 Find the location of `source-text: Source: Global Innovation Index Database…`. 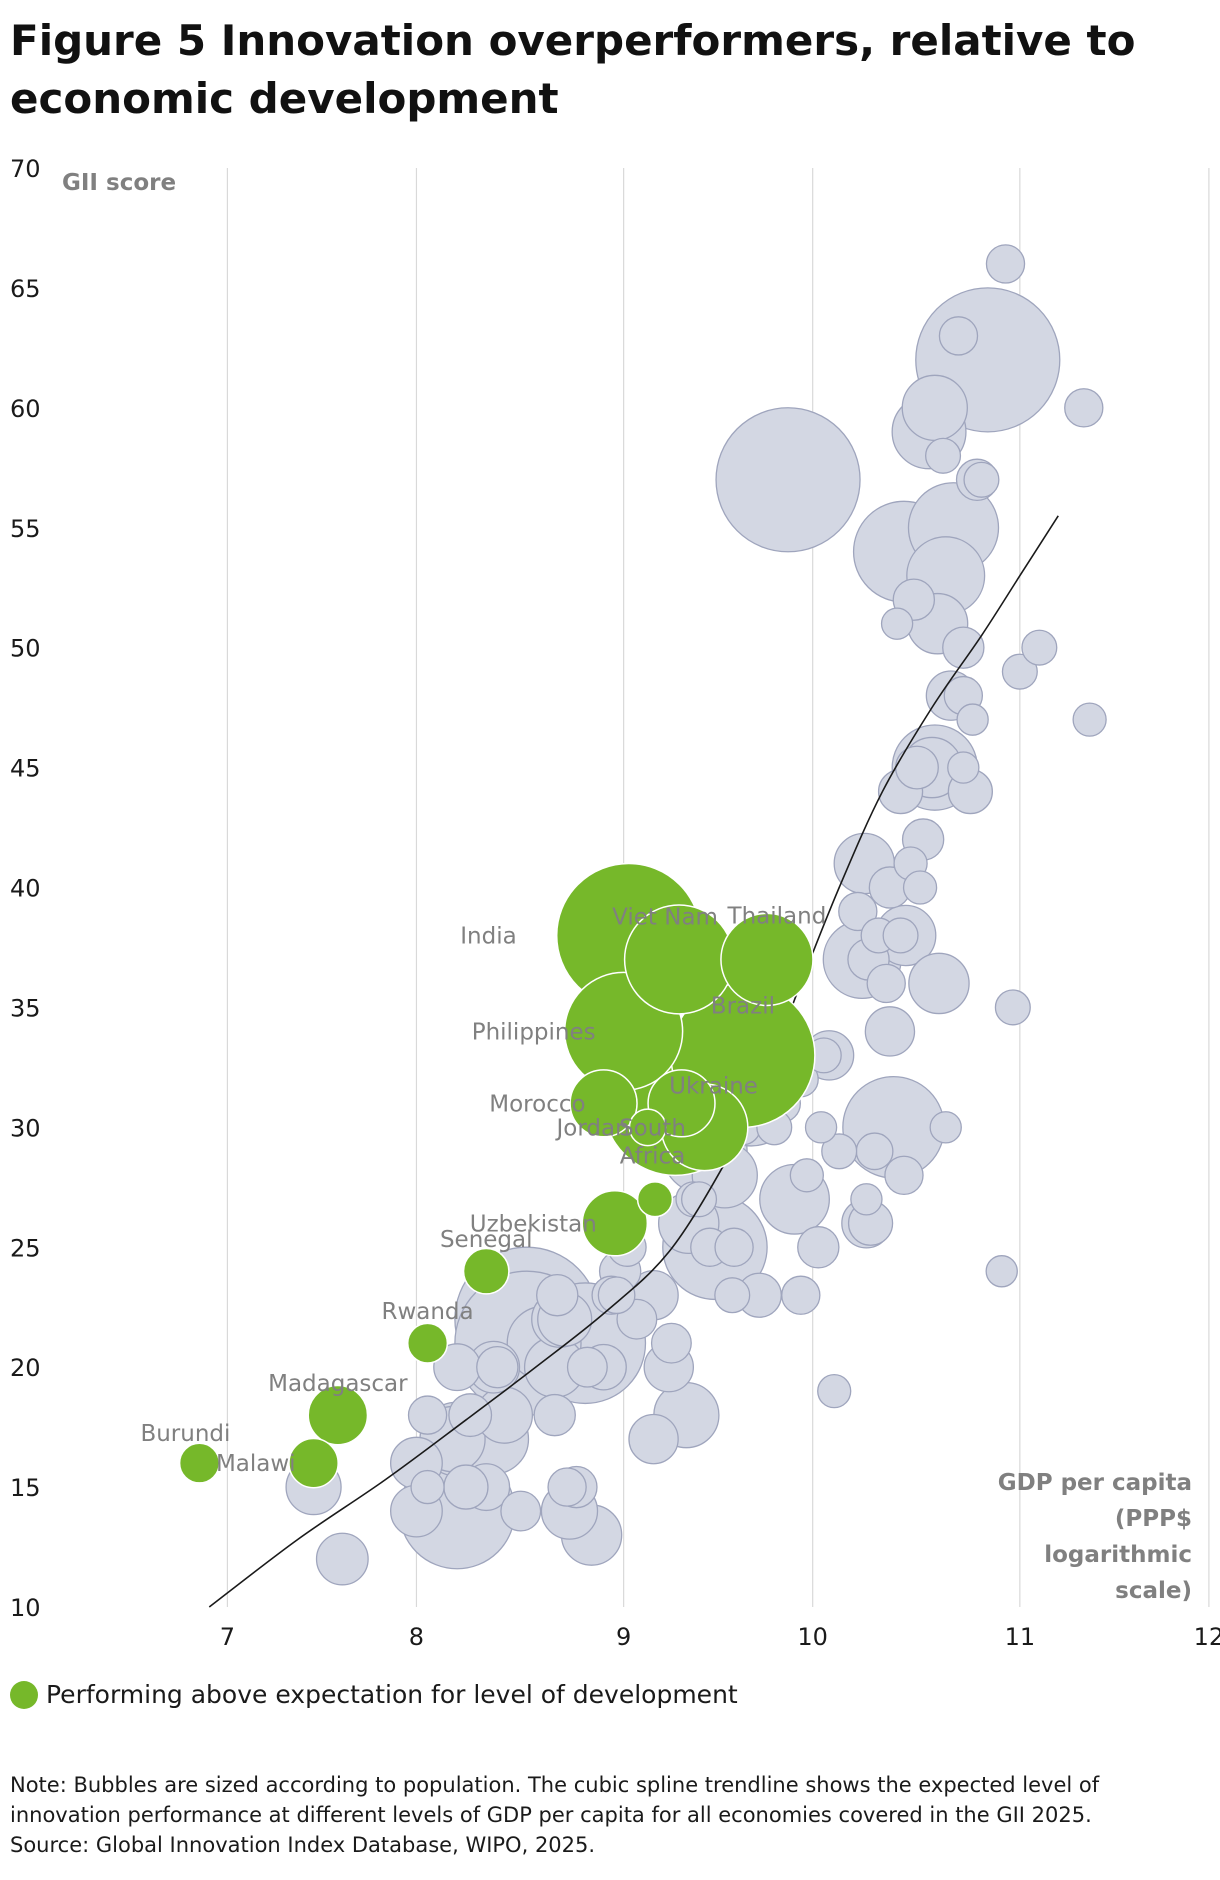

source-text: Source: Global Innovation Index Database… is located at coordinates (303, 1845).